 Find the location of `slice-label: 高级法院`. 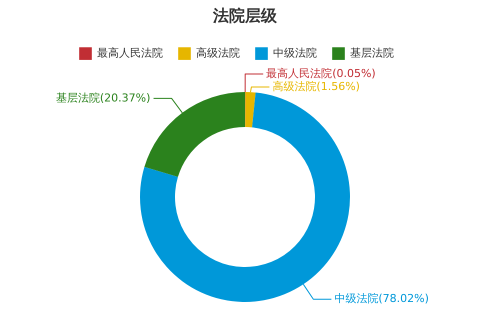

slice-label: 高级法院 is located at coordinates (294, 86).